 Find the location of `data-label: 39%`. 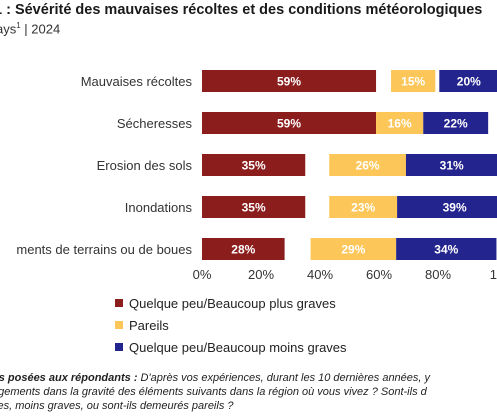

data-label: 39% is located at coordinates (455, 208).